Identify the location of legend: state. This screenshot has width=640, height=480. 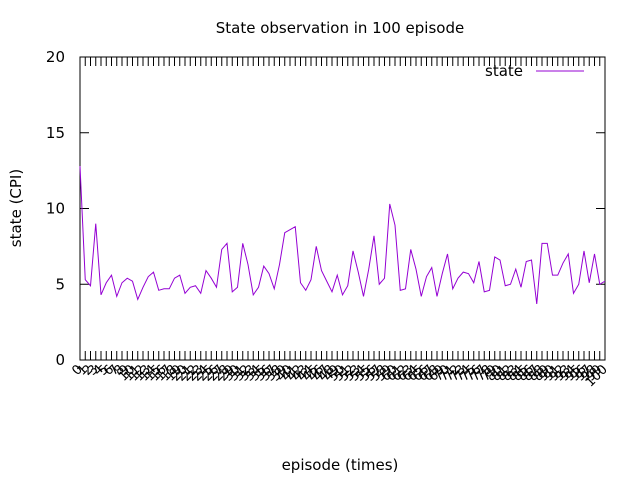
(534, 71).